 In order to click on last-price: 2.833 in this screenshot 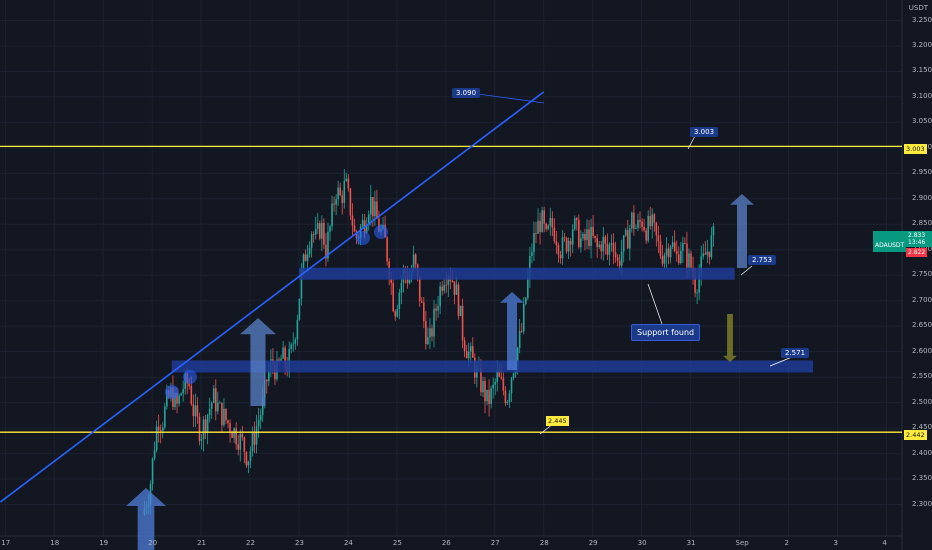, I will do `click(919, 235)`.